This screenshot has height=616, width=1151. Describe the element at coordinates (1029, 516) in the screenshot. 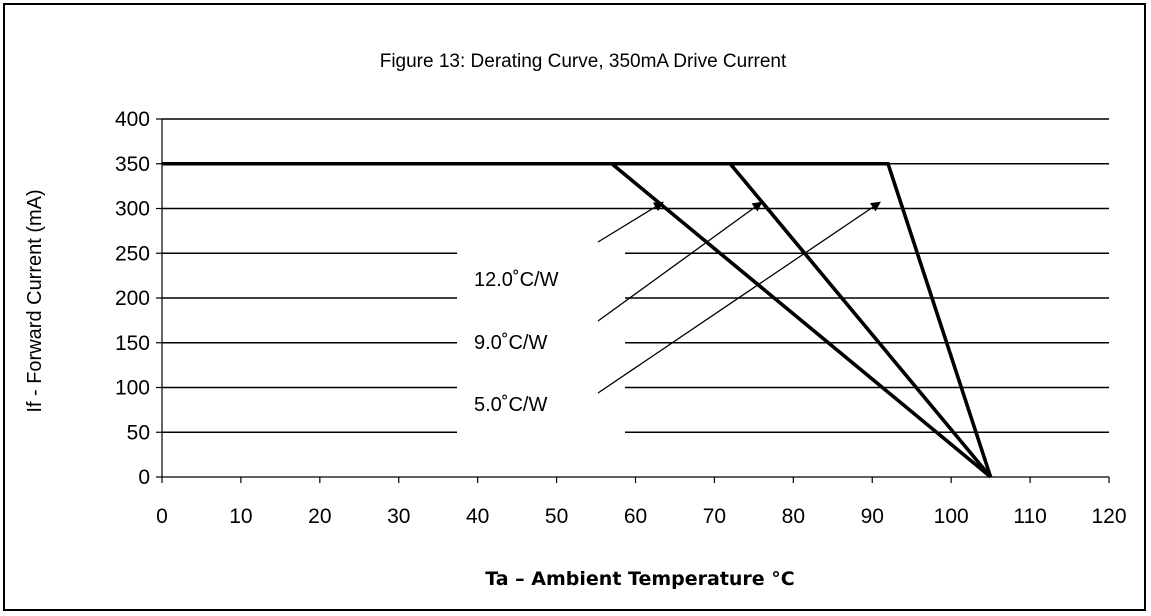

I see `x-tick-label: 110` at that location.